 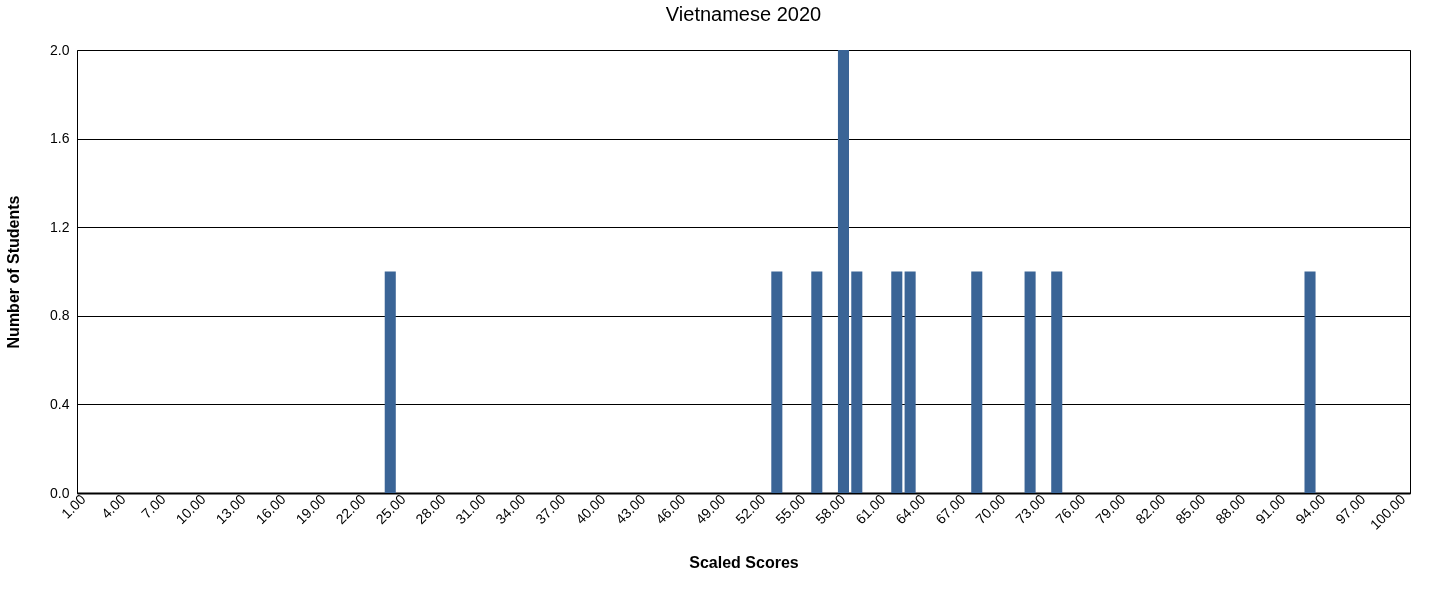 I want to click on x-tick-label: 7.00, so click(x=153, y=506).